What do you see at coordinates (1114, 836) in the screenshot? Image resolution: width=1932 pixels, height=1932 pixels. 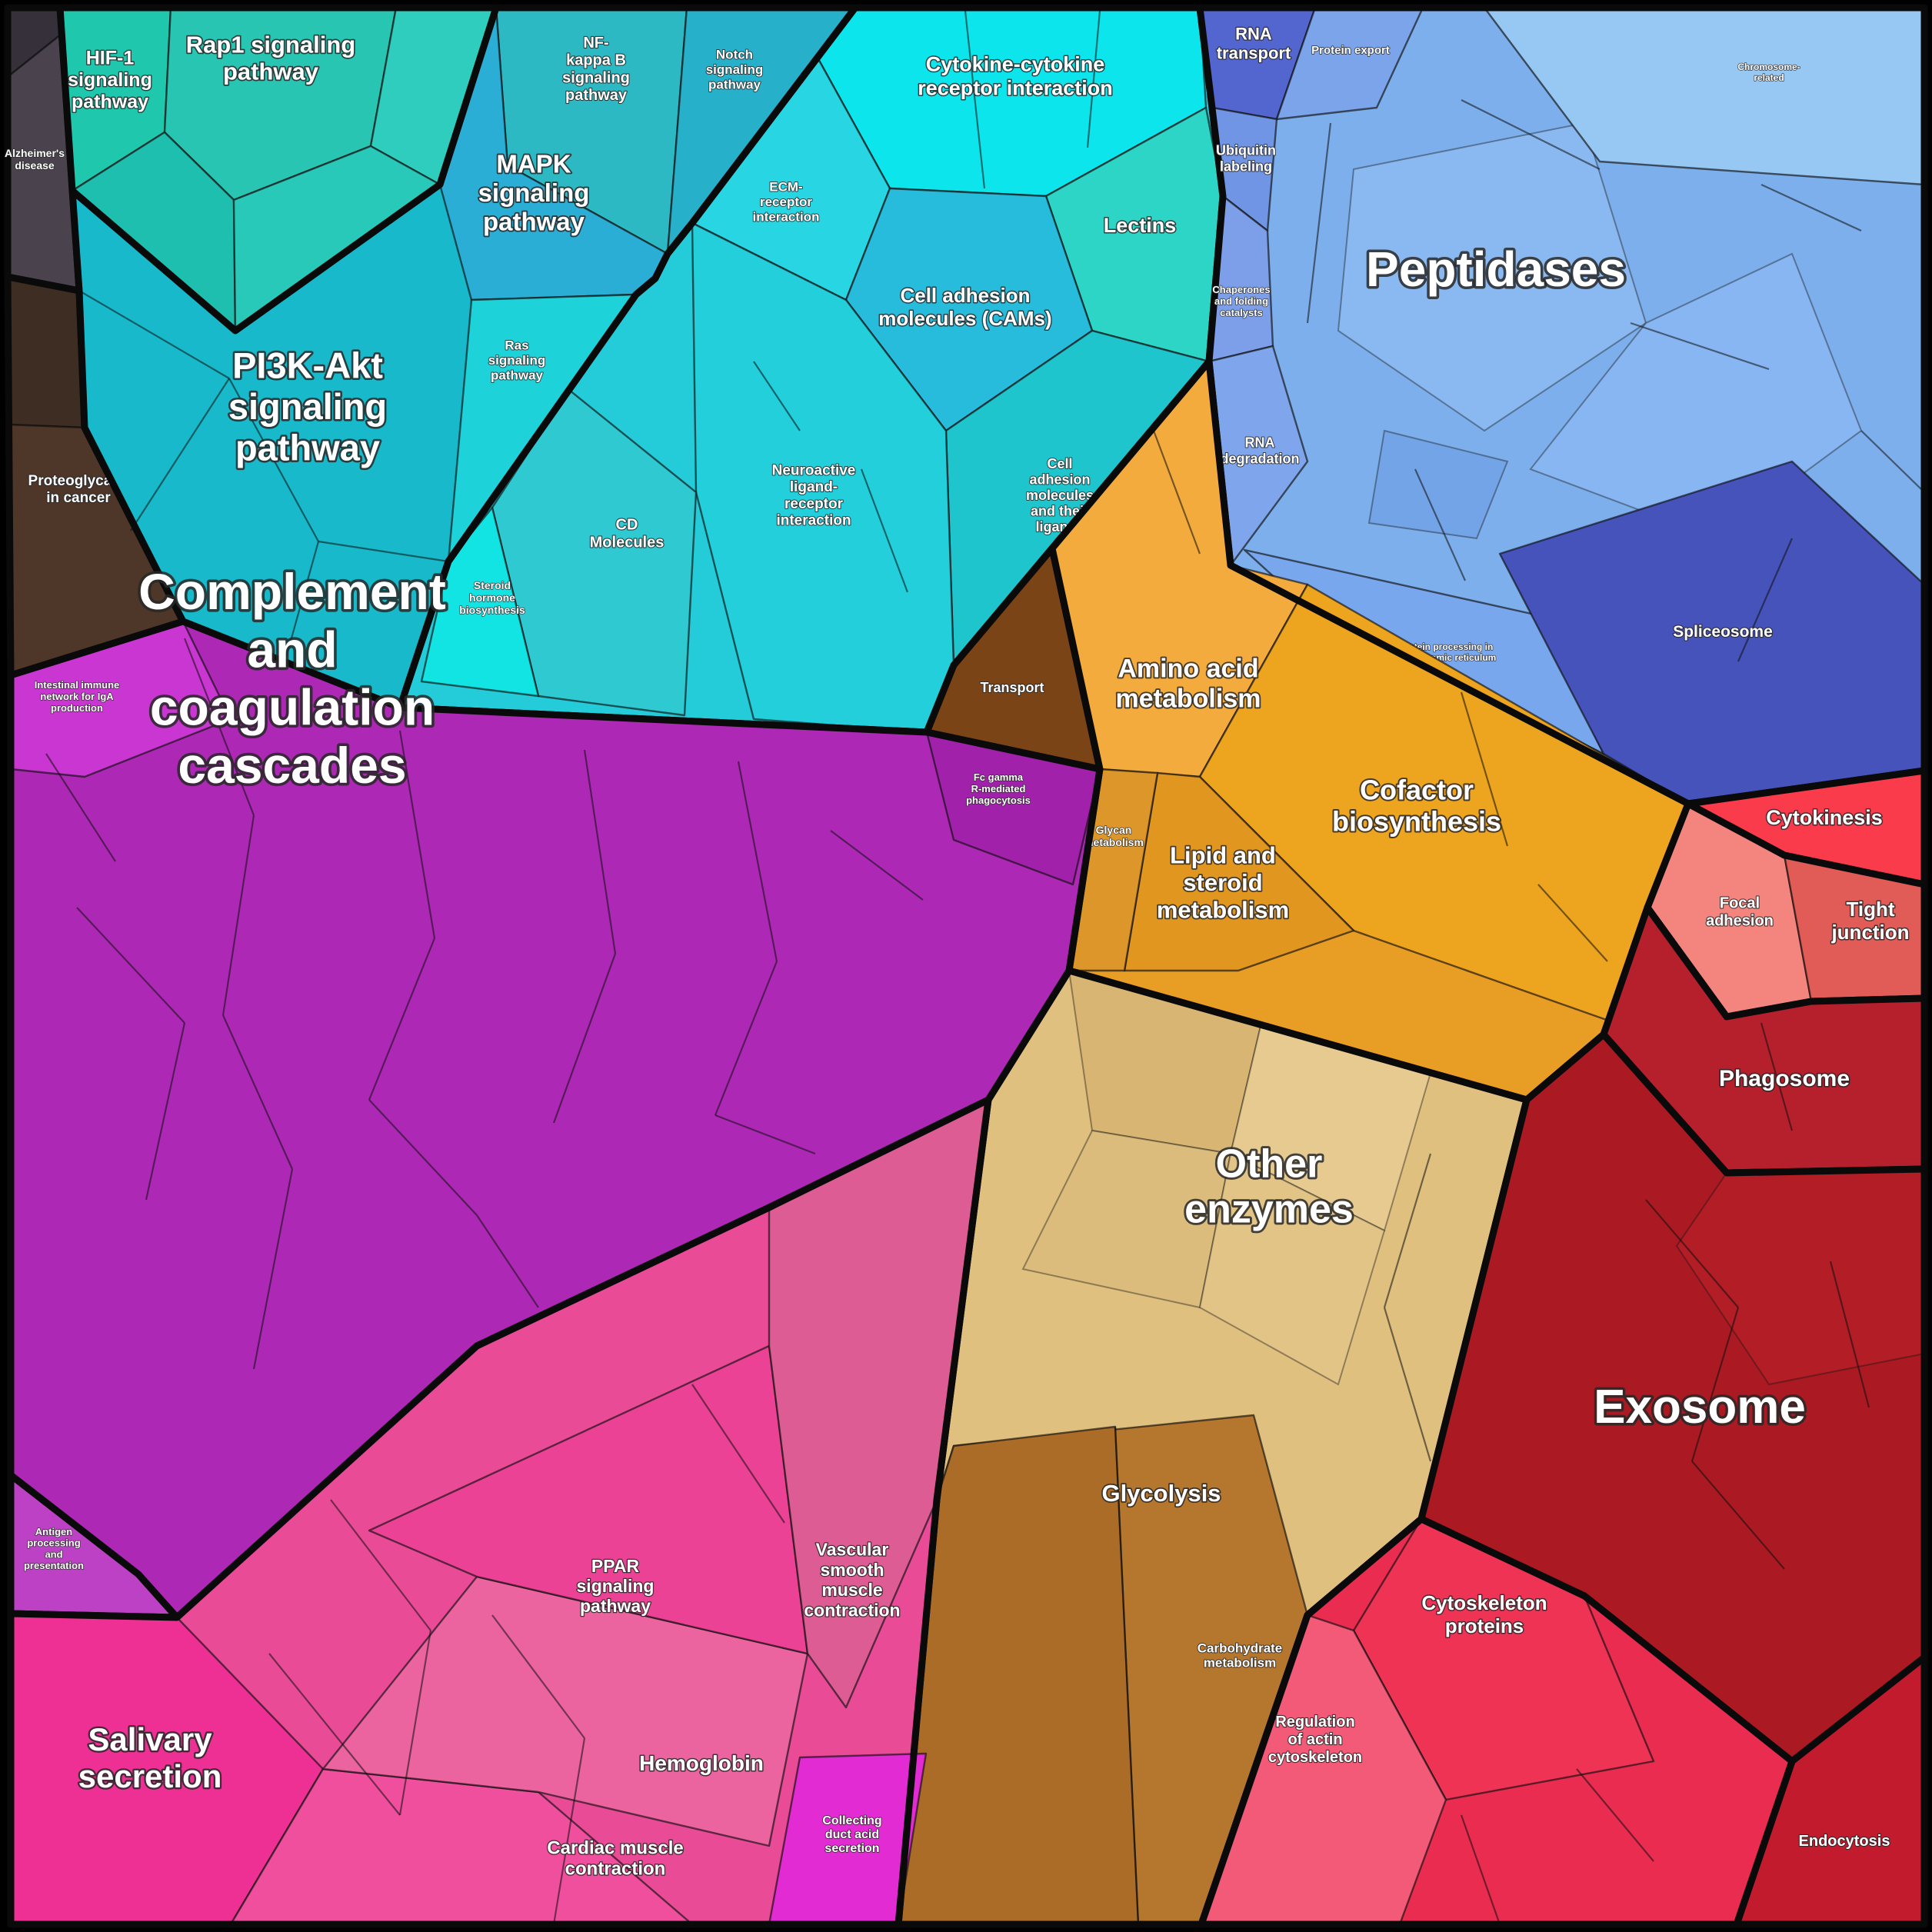 I see `label-glycan-metabolism: Glycan metabolism` at bounding box center [1114, 836].